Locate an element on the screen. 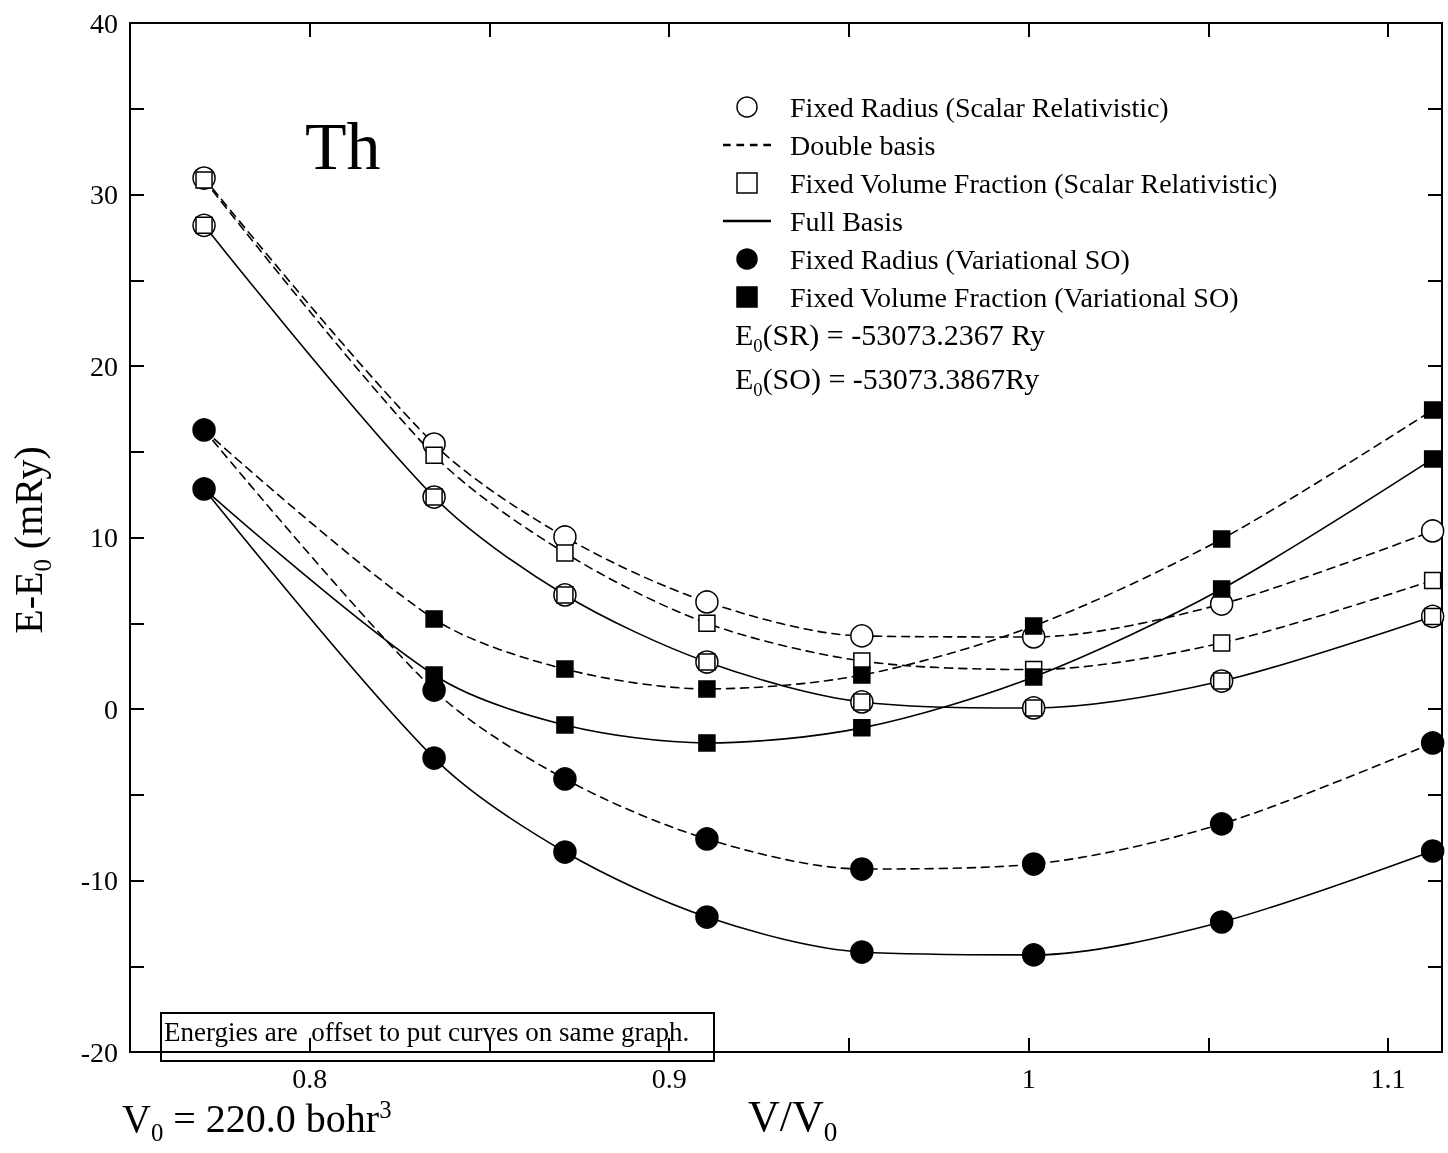 This screenshot has width=1448, height=1153. legend-label: Fixed Radius (Scalar Relativistic) is located at coordinates (979, 107).